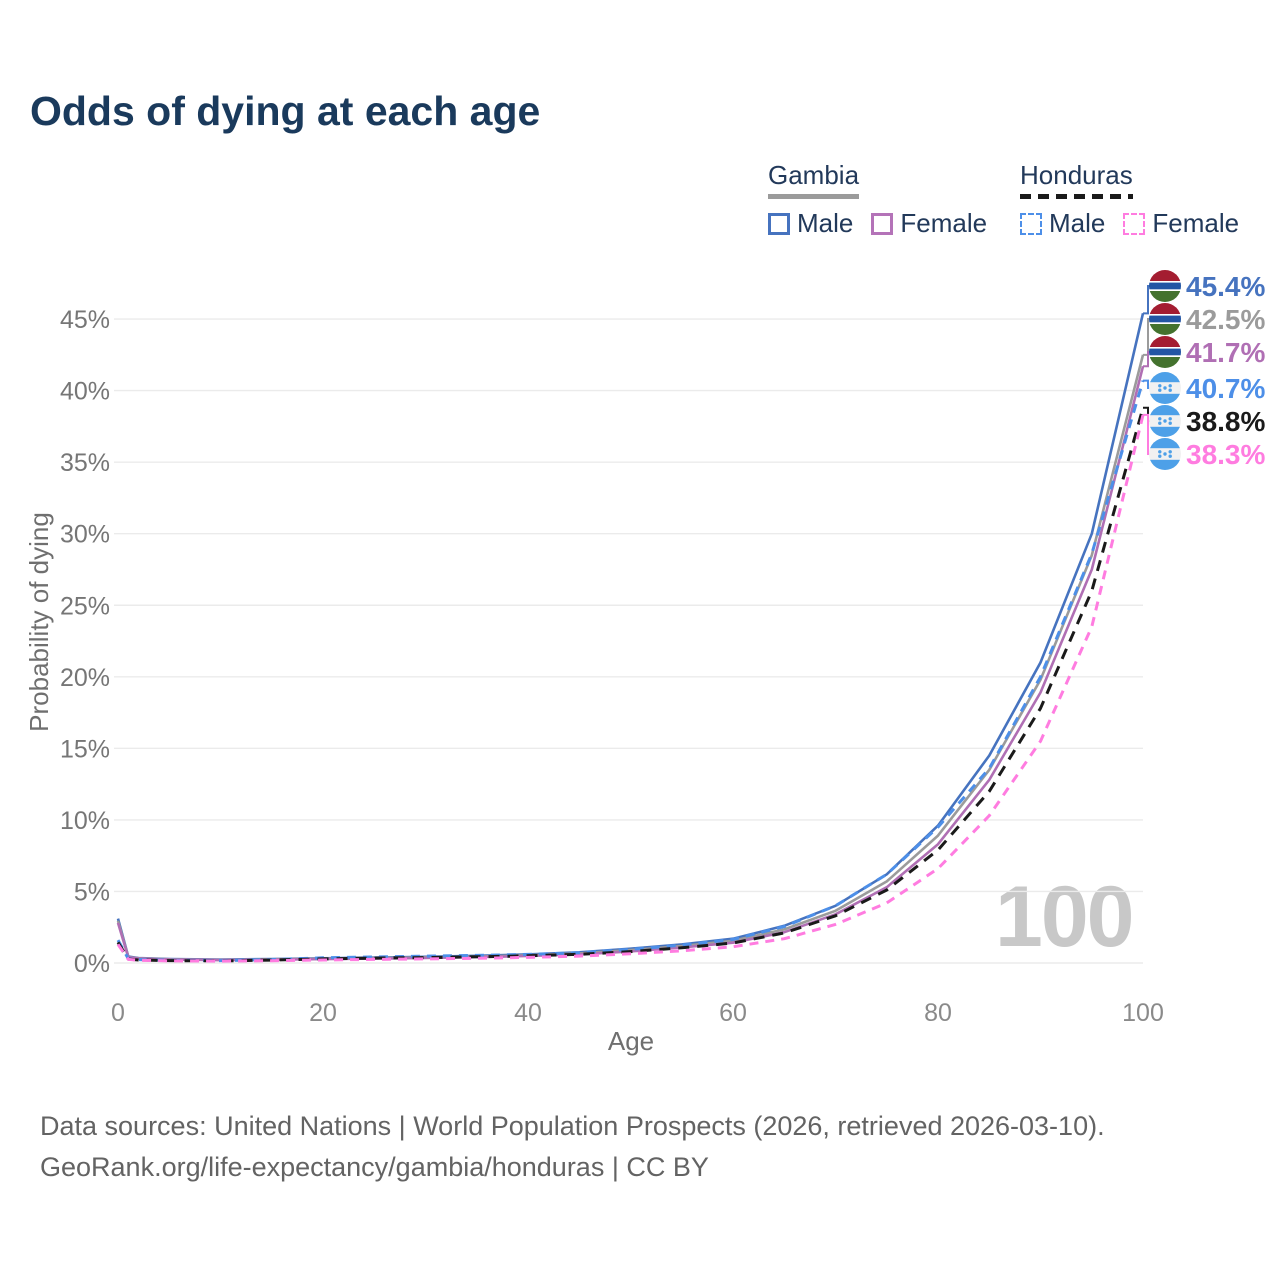 This screenshot has height=1280, width=1280. What do you see at coordinates (85, 463) in the screenshot?
I see `y-tick-label: 35%` at bounding box center [85, 463].